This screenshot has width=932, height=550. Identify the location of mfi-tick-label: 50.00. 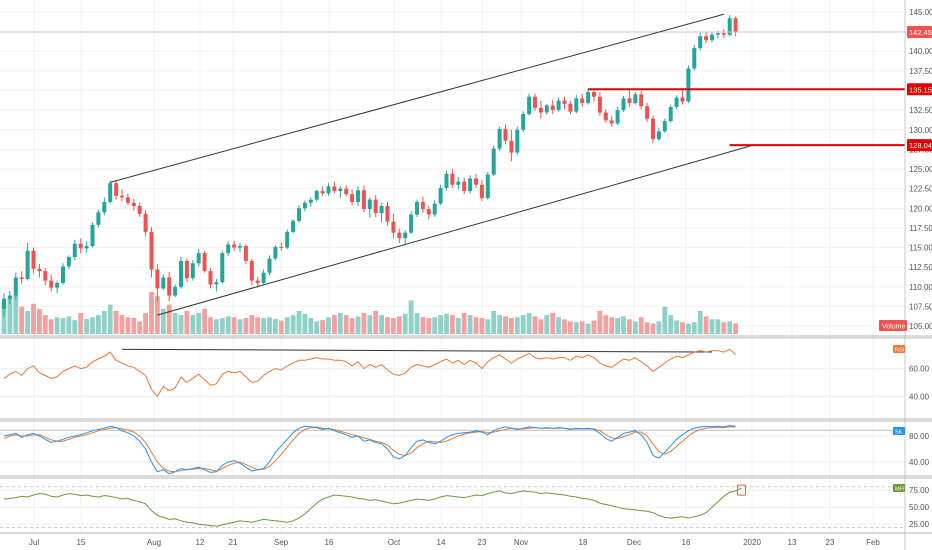
(919, 507).